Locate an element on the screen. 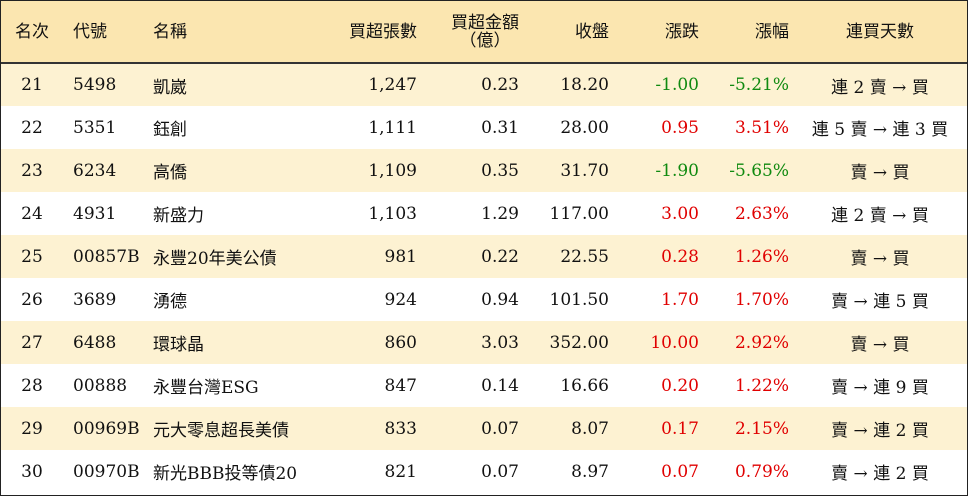  change-cell: 0.20 is located at coordinates (680, 385).